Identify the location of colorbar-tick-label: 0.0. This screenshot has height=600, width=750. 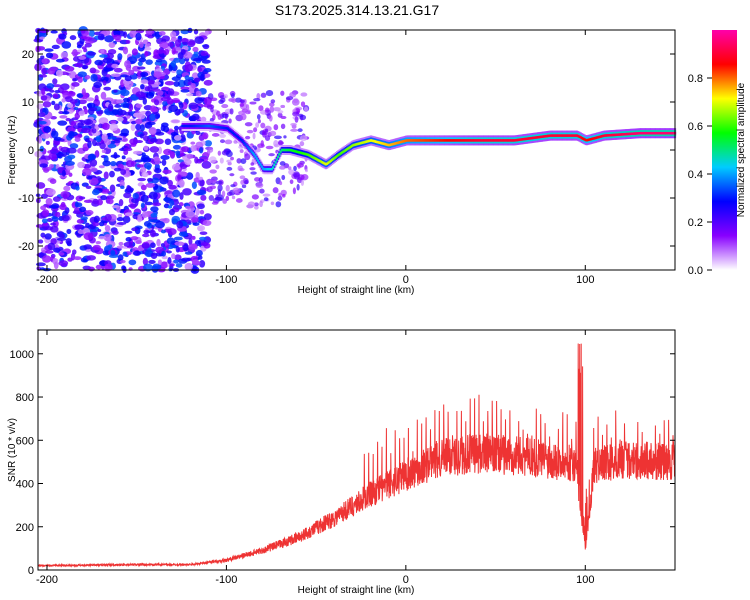
(695, 271).